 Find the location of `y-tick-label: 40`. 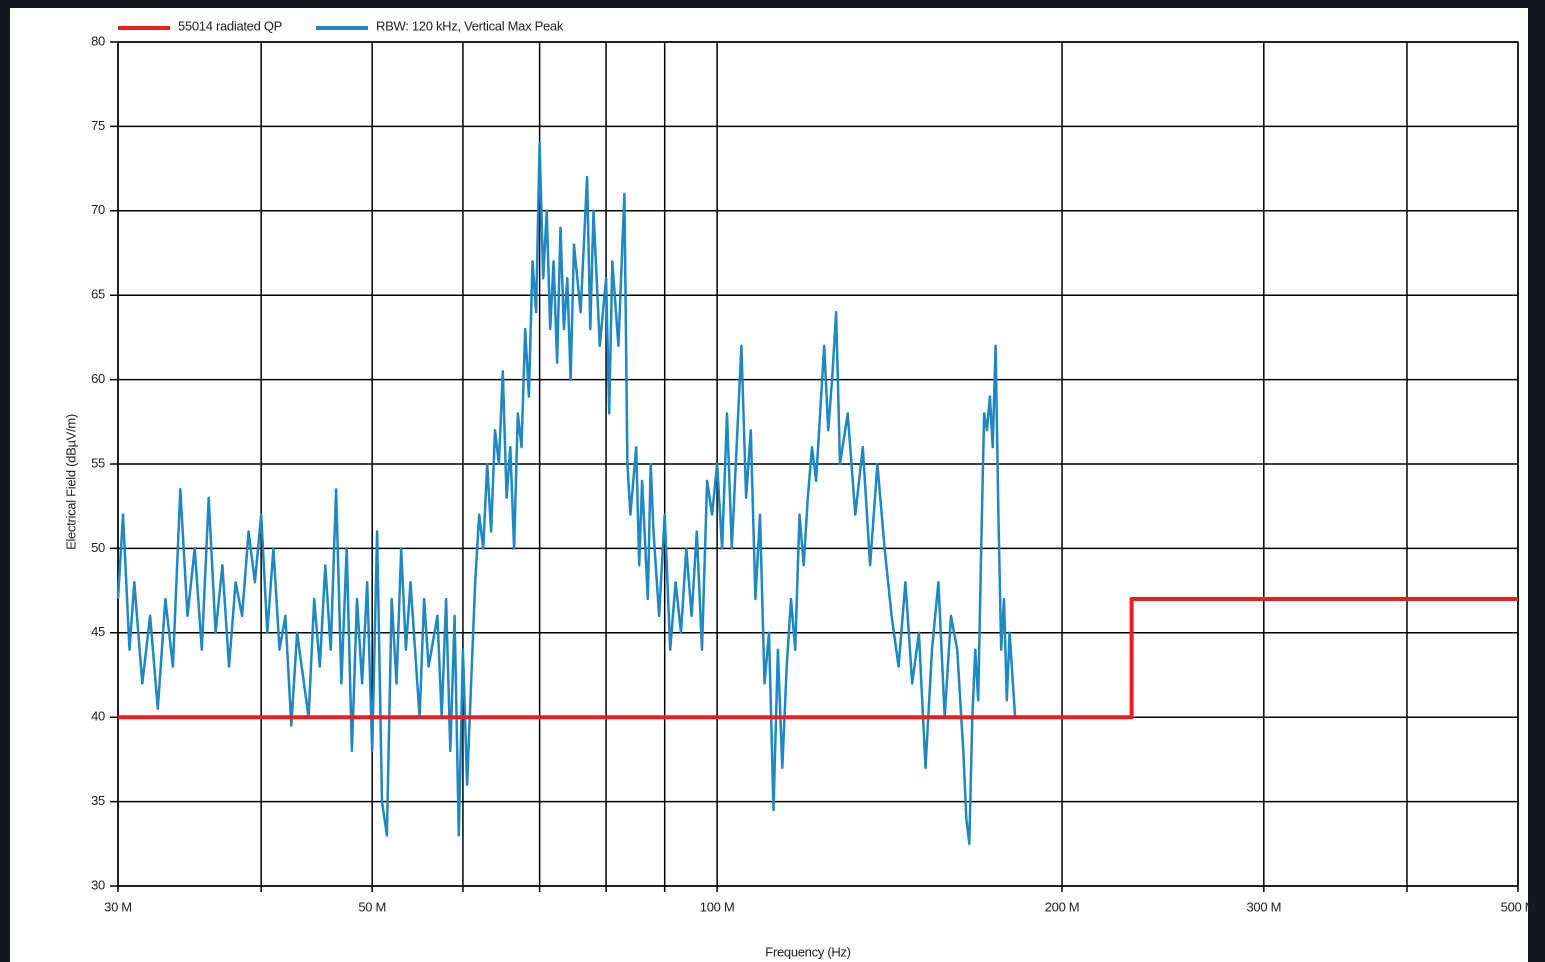

y-tick-label: 40 is located at coordinates (98, 716).